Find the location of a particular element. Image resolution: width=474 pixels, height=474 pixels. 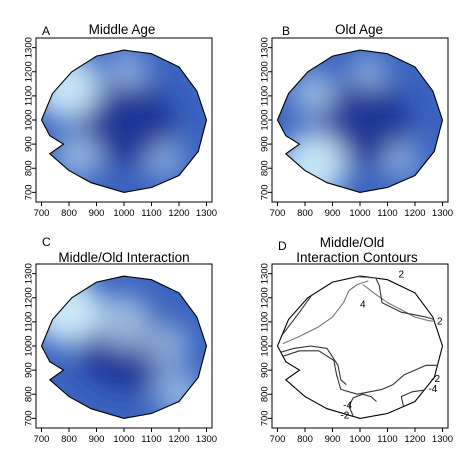

panel-c-heatmap is located at coordinates (124, 346).